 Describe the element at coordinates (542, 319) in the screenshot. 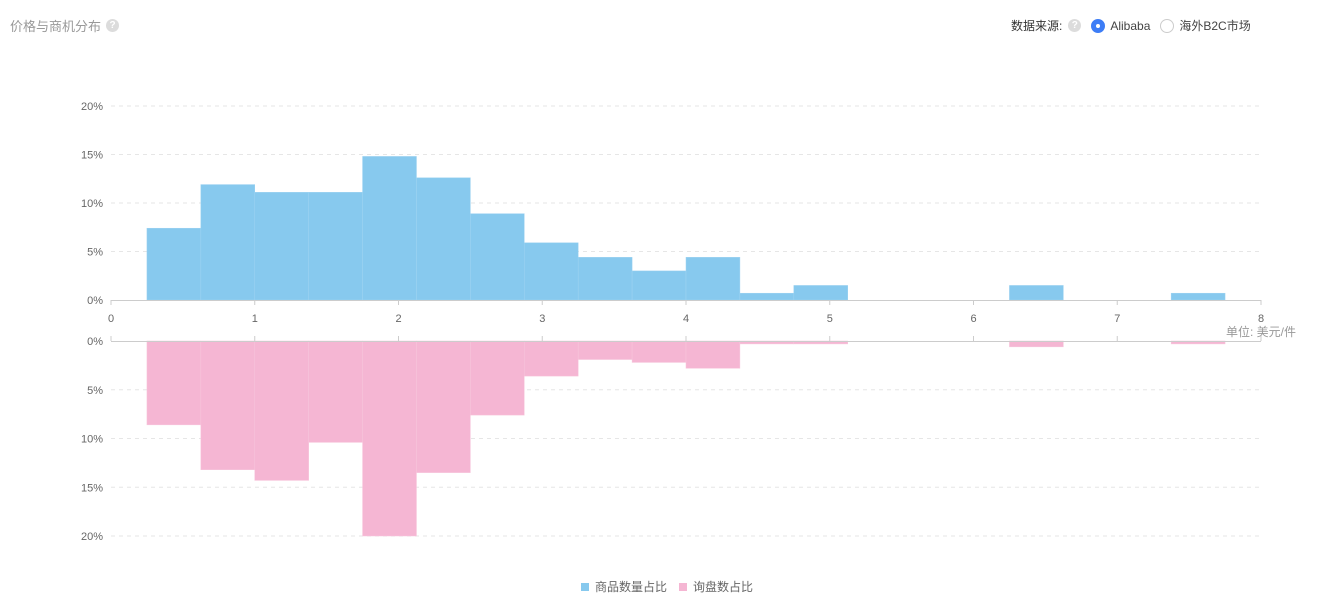

I see `x-tick-label: 3` at that location.